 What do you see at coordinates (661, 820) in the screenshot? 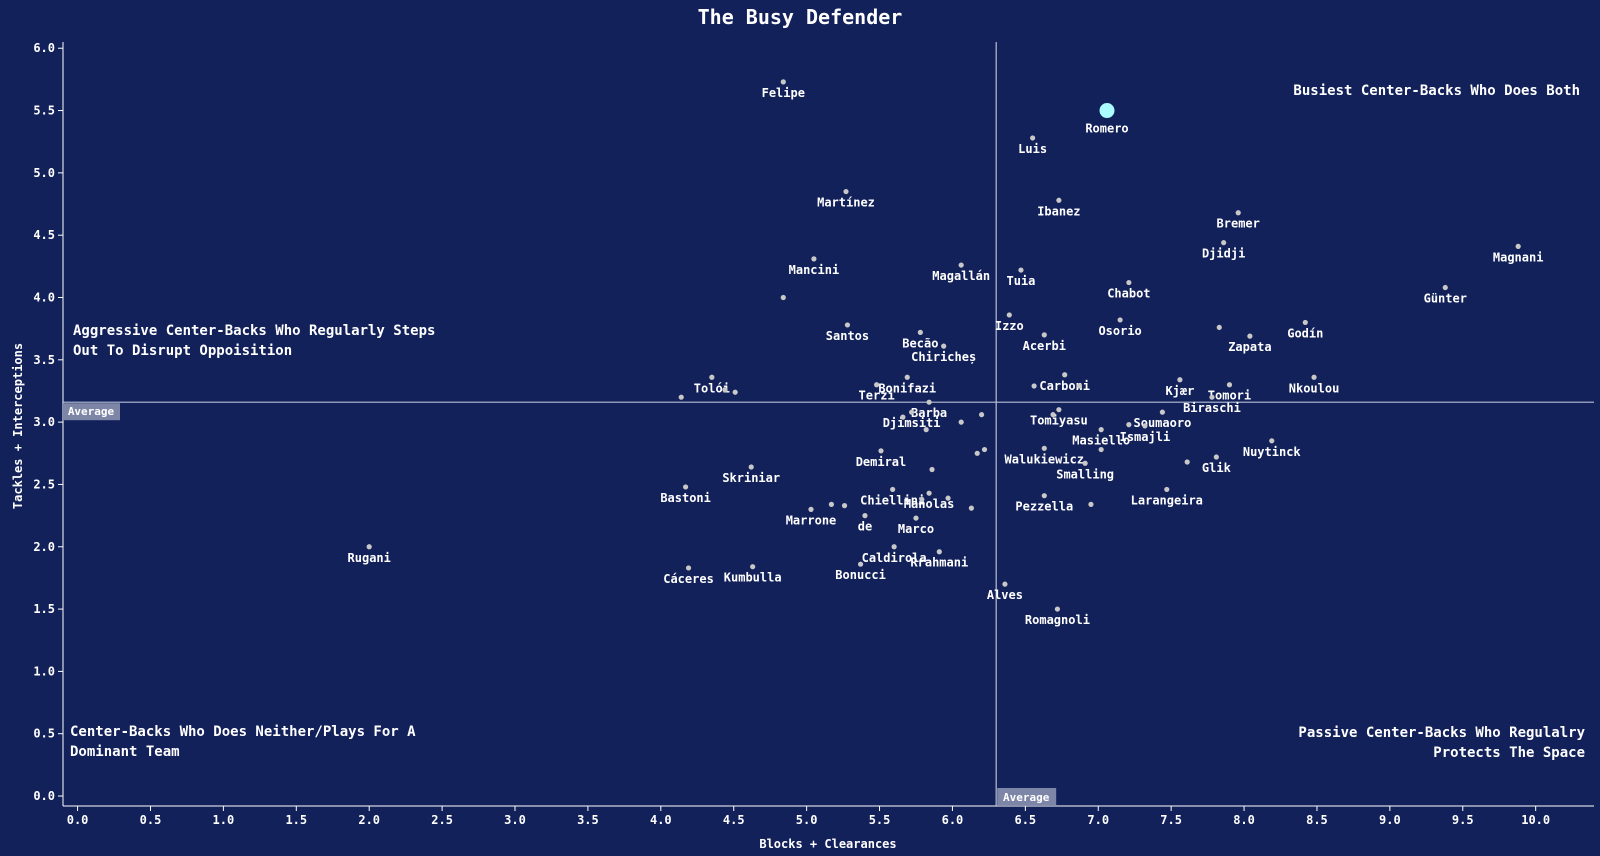
I see `x-tick-label: 4.0` at bounding box center [661, 820].